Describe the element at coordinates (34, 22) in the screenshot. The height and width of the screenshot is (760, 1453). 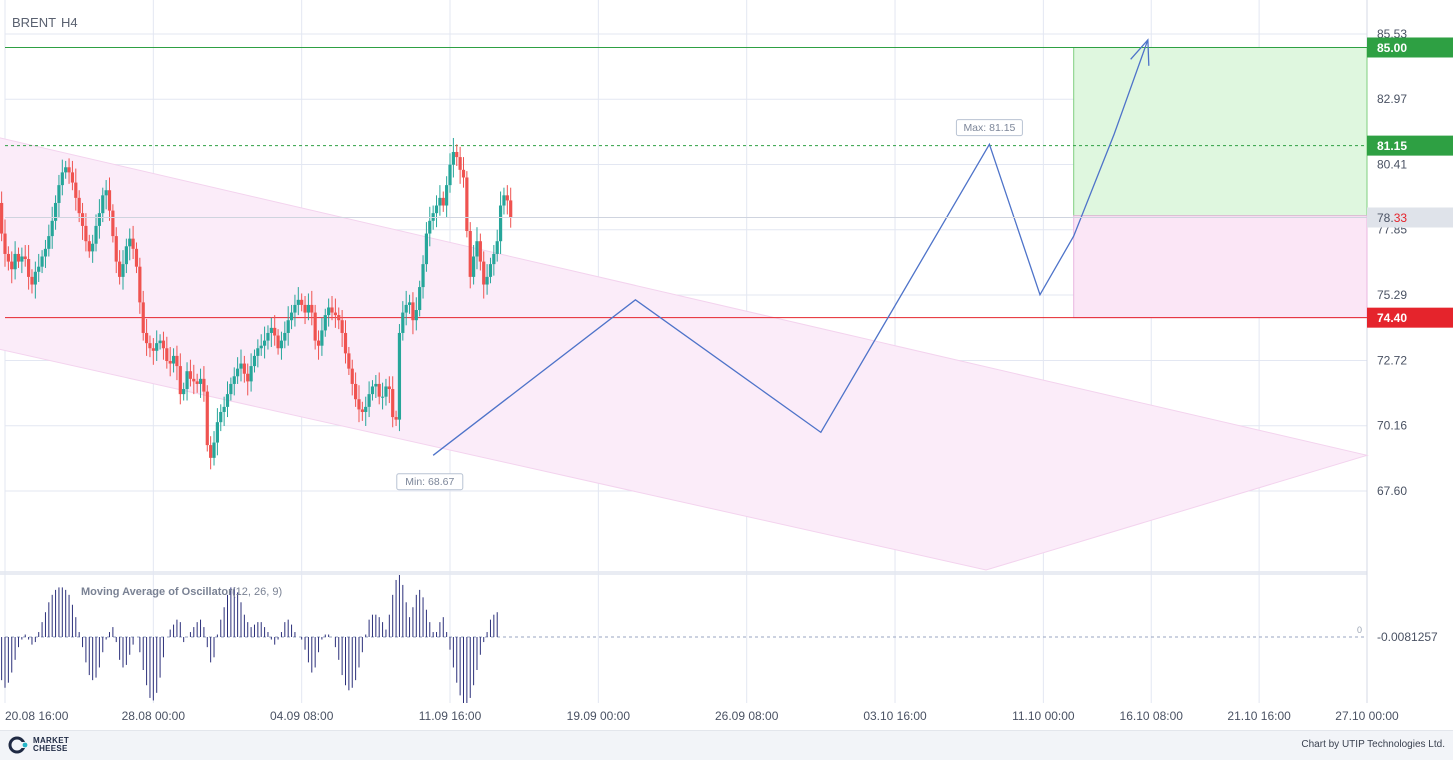
I see `symbol-label: BRENT` at that location.